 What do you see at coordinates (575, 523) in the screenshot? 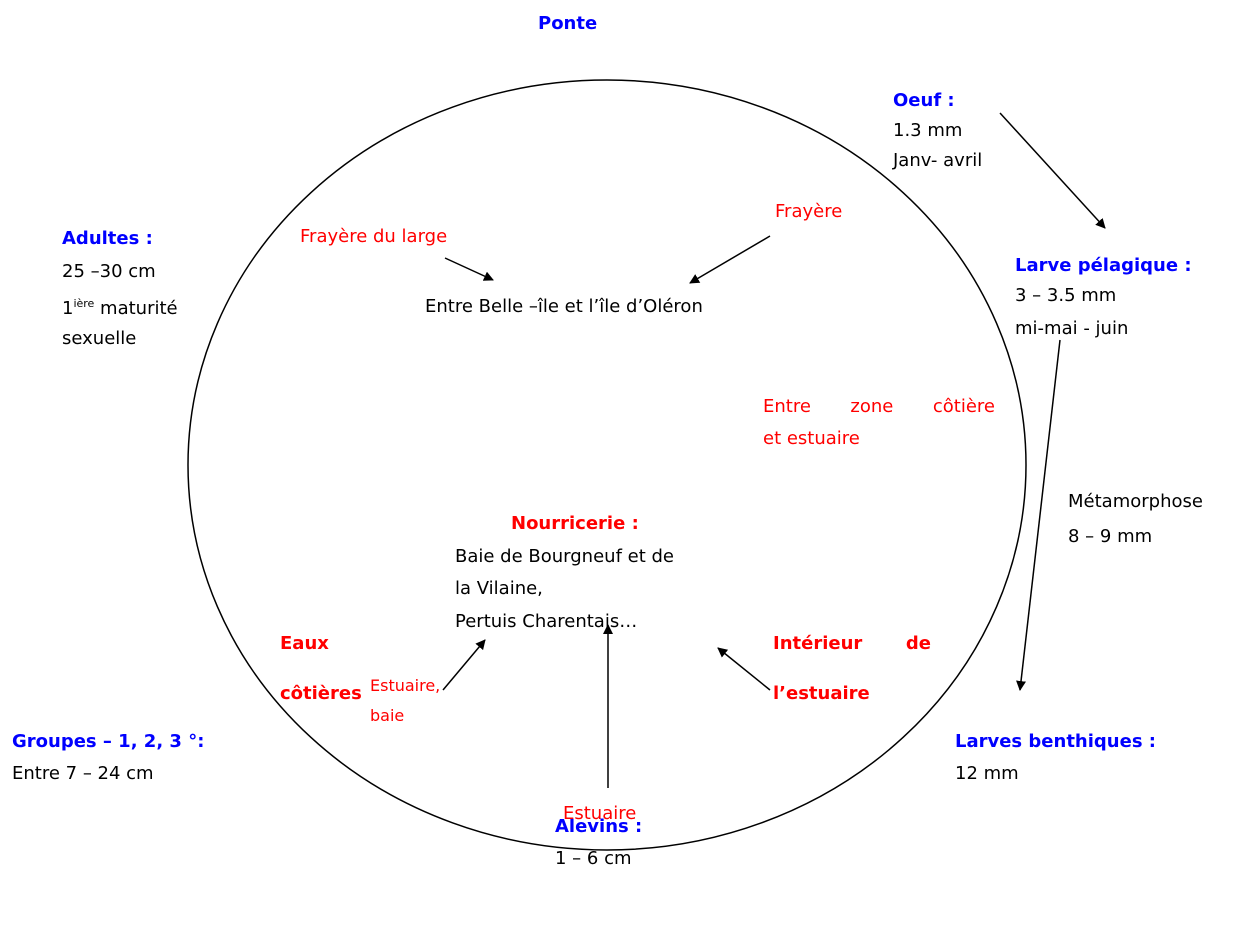
I see `habitat-title: Nourricerie :` at bounding box center [575, 523].